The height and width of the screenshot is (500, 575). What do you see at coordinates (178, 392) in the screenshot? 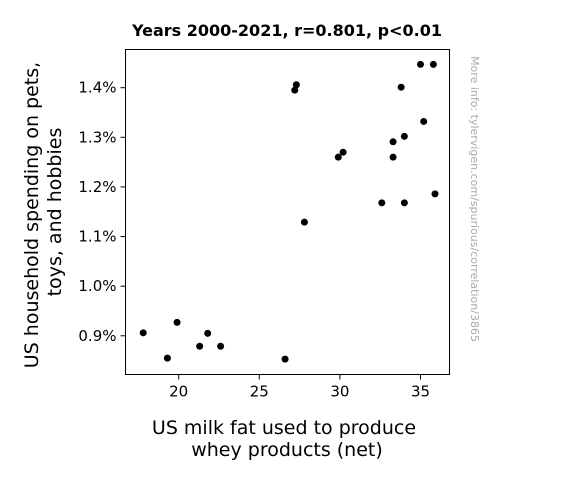
I see `x-tick-label: 20` at bounding box center [178, 392].